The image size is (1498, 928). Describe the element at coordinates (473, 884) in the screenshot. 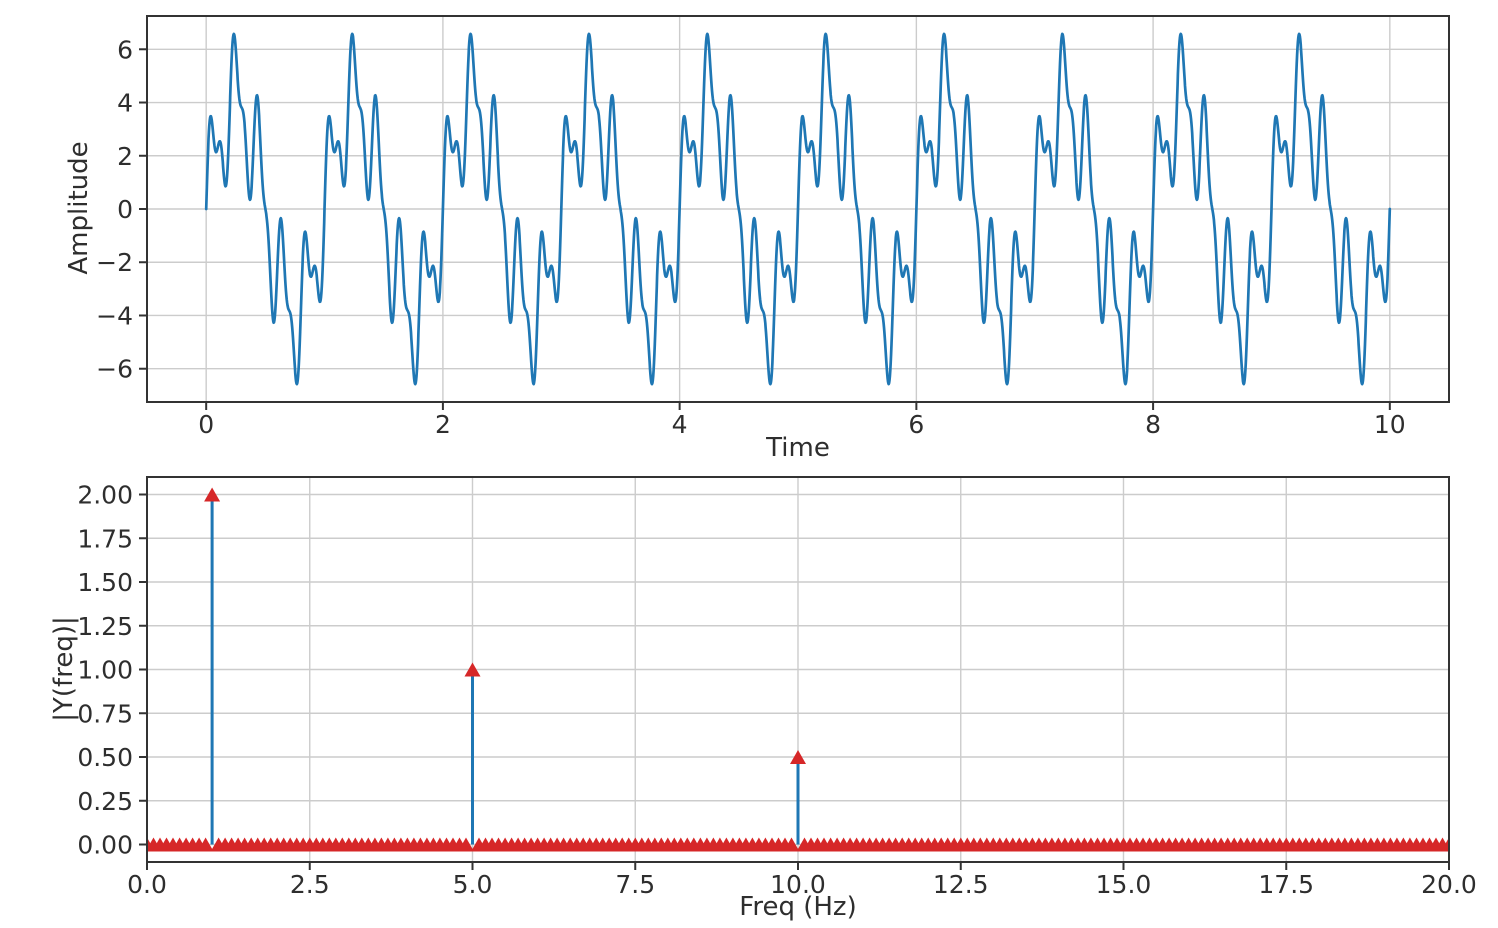

I see `x-tick-label: 5.0` at that location.